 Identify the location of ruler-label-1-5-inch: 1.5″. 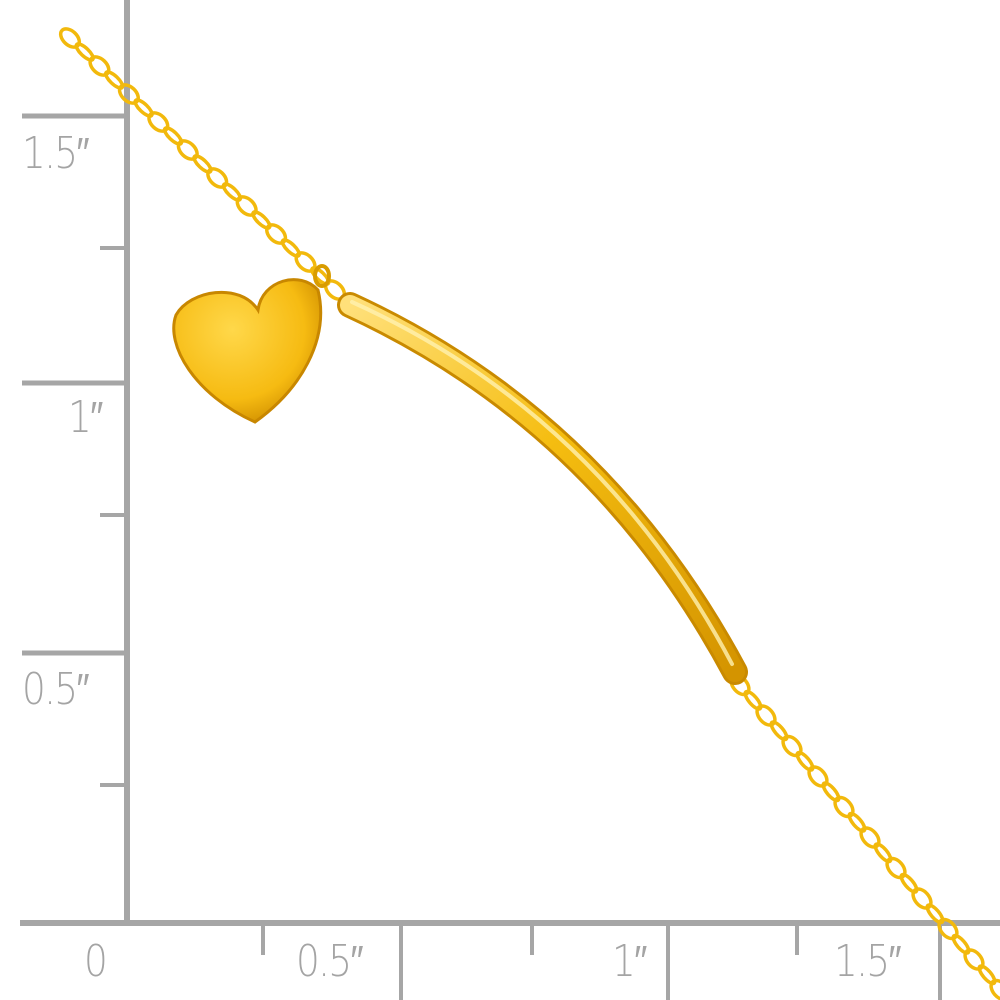
(56, 153).